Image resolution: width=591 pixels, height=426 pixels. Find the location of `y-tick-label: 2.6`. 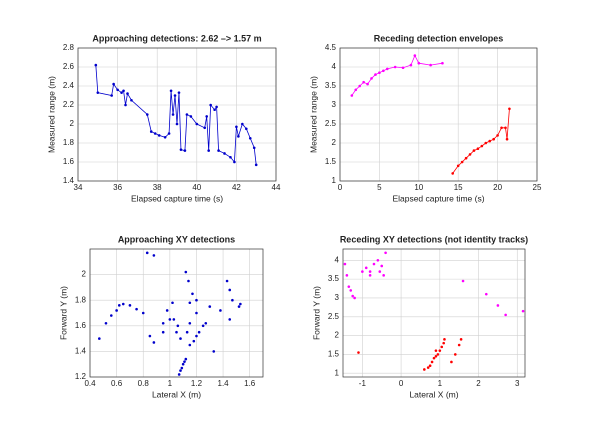

y-tick-label: 2.6 is located at coordinates (69, 66).